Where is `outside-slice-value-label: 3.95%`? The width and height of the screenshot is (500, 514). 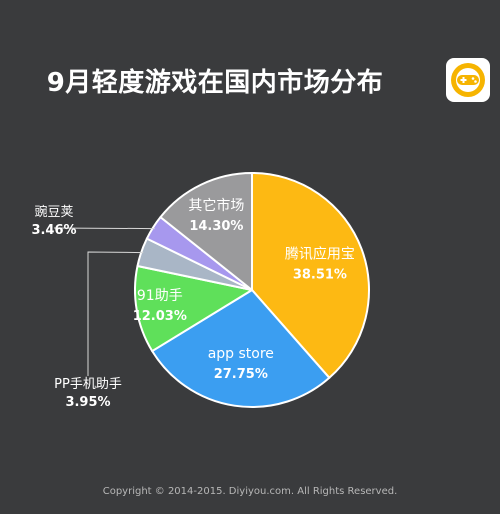 outside-slice-value-label: 3.95% is located at coordinates (87, 402).